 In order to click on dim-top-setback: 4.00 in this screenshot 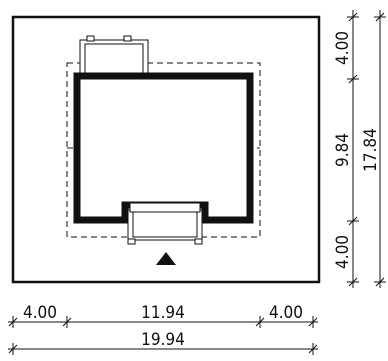, I will do `click(343, 48)`.